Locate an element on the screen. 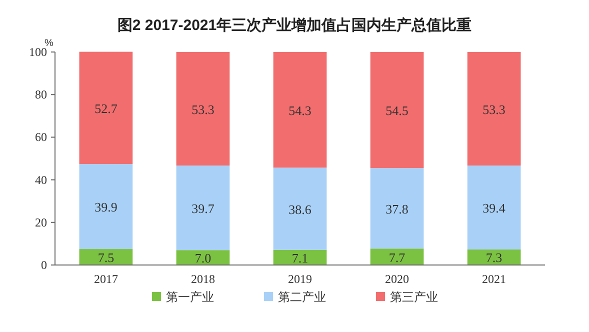  data-label: 7.7 is located at coordinates (397, 257).